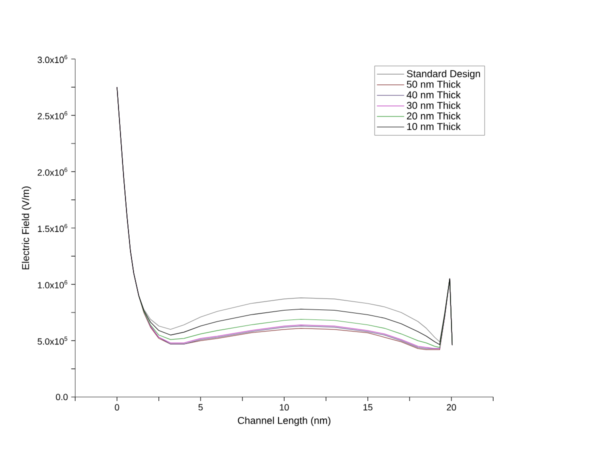 Image resolution: width=615 pixels, height=475 pixels. What do you see at coordinates (368, 407) in the screenshot?
I see `x-tick-label: 15` at bounding box center [368, 407].